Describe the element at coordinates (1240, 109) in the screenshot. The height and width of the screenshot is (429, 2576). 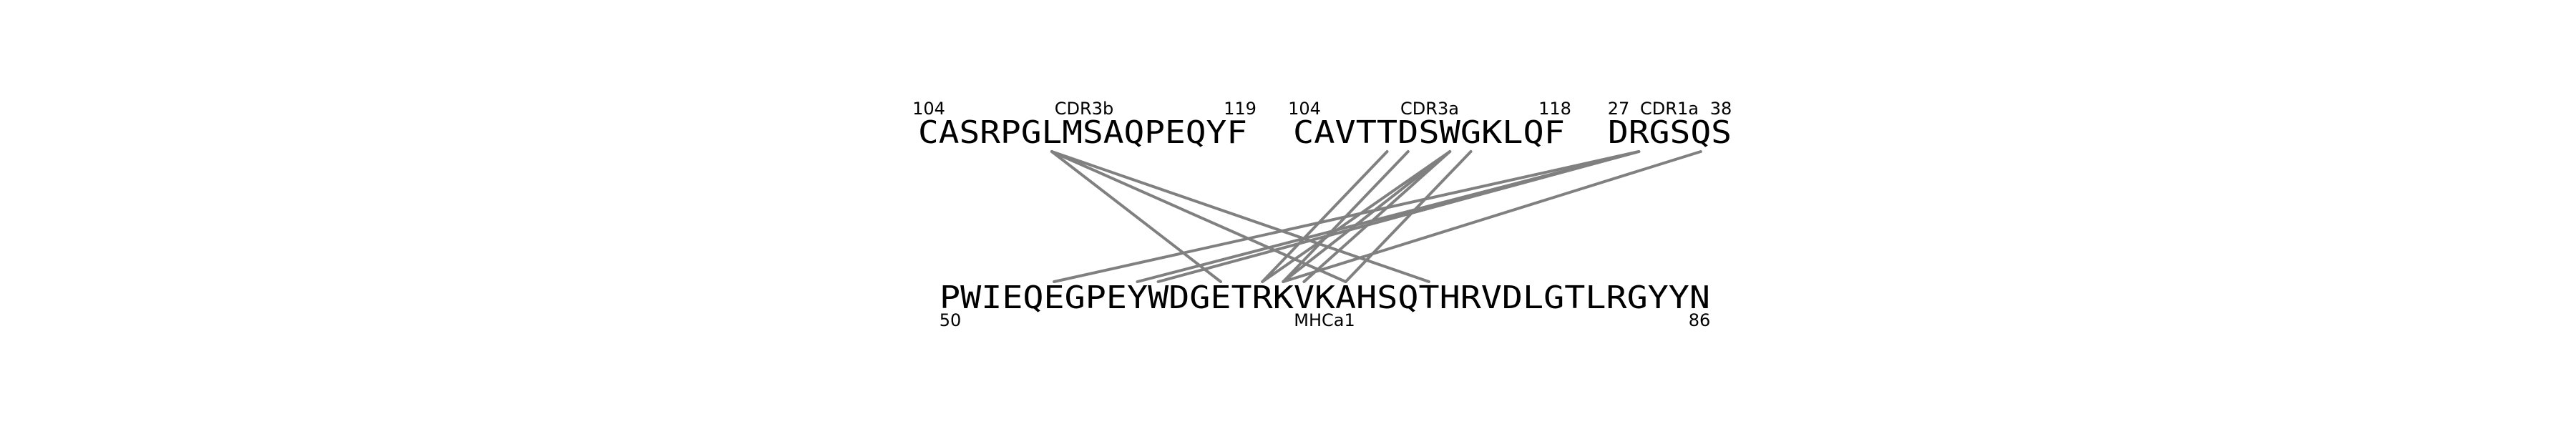
I see `cdr3b-end-number: 119` at that location.